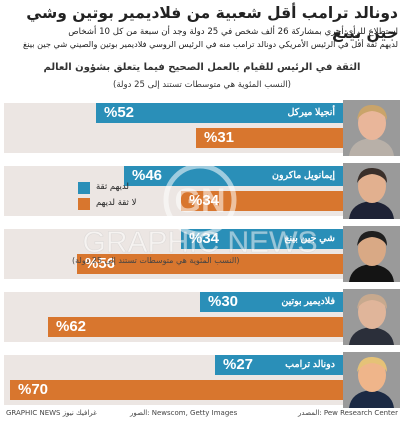 The height and width of the screenshot is (424, 404). What do you see at coordinates (371, 254) in the screenshot?
I see `portrait-xi` at bounding box center [371, 254].